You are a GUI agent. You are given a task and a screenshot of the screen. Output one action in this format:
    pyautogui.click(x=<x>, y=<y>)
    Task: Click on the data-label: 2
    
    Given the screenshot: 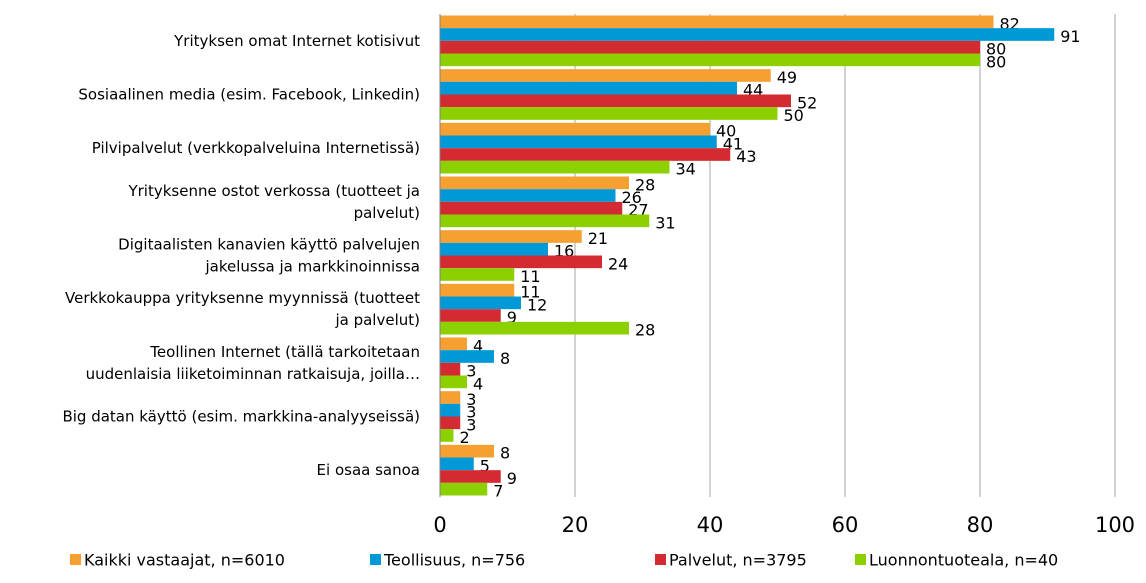 What is the action you would take?
    pyautogui.click(x=465, y=437)
    